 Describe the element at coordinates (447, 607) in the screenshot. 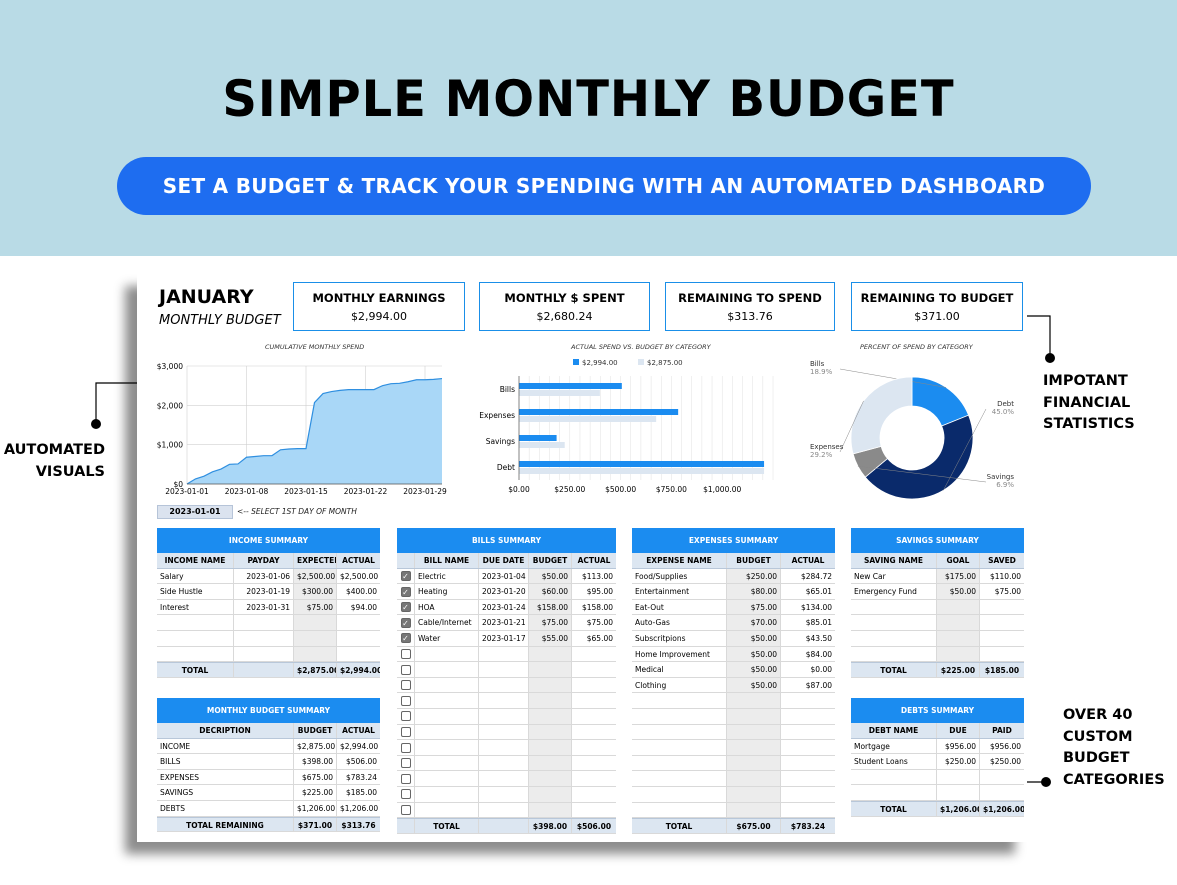

I see `table-cell: HOA` at that location.